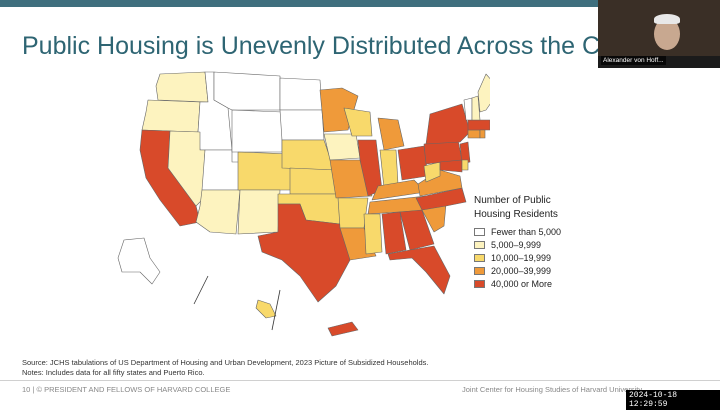  I want to click on legend-item: 5,000–9,999, so click(517, 245).